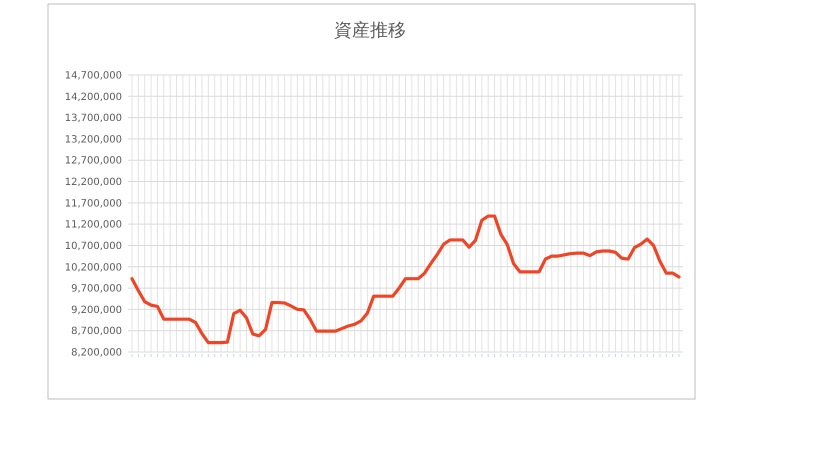 The width and height of the screenshot is (816, 450). I want to click on y-tick-label: 8,200,000, so click(96, 353).